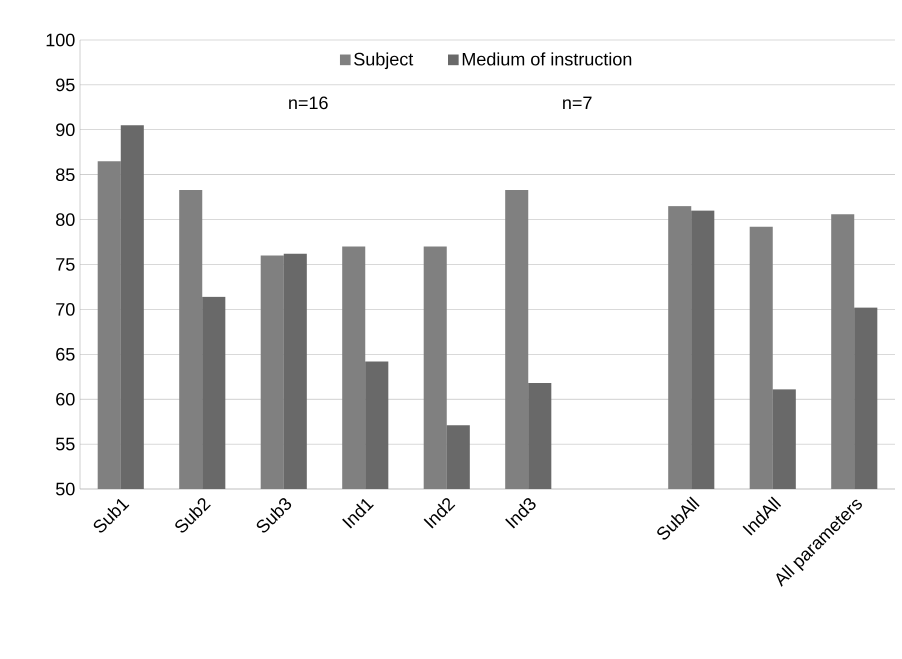 This screenshot has height=659, width=902. I want to click on x-tick-label: Ind3, so click(520, 513).